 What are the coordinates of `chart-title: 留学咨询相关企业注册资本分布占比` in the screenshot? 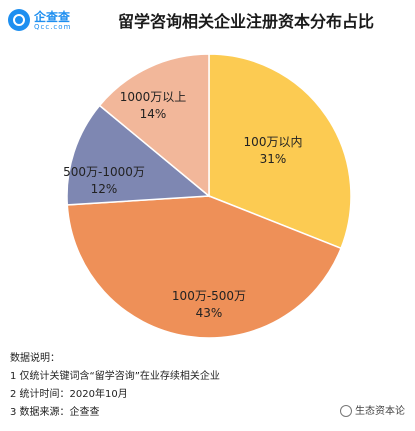 It's located at (245, 21).